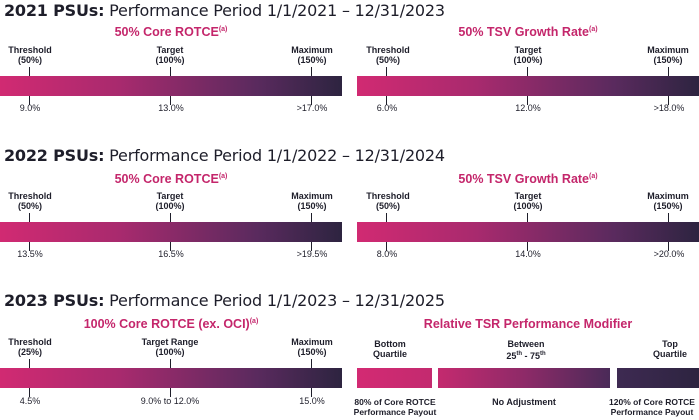  I want to click on section-year-label: 2023 PSUs:, so click(54, 300).